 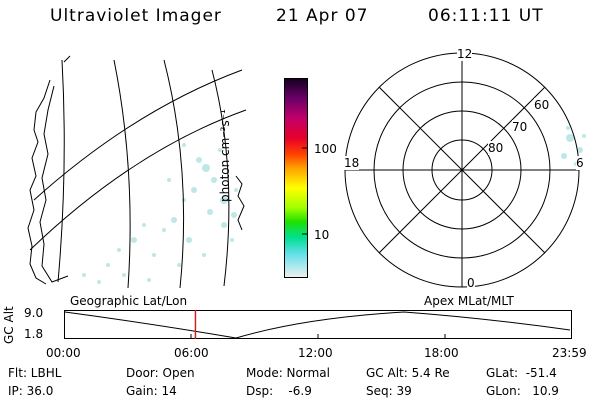 I want to click on apex-panel-title: Apex MLat/MLT, so click(x=469, y=301).